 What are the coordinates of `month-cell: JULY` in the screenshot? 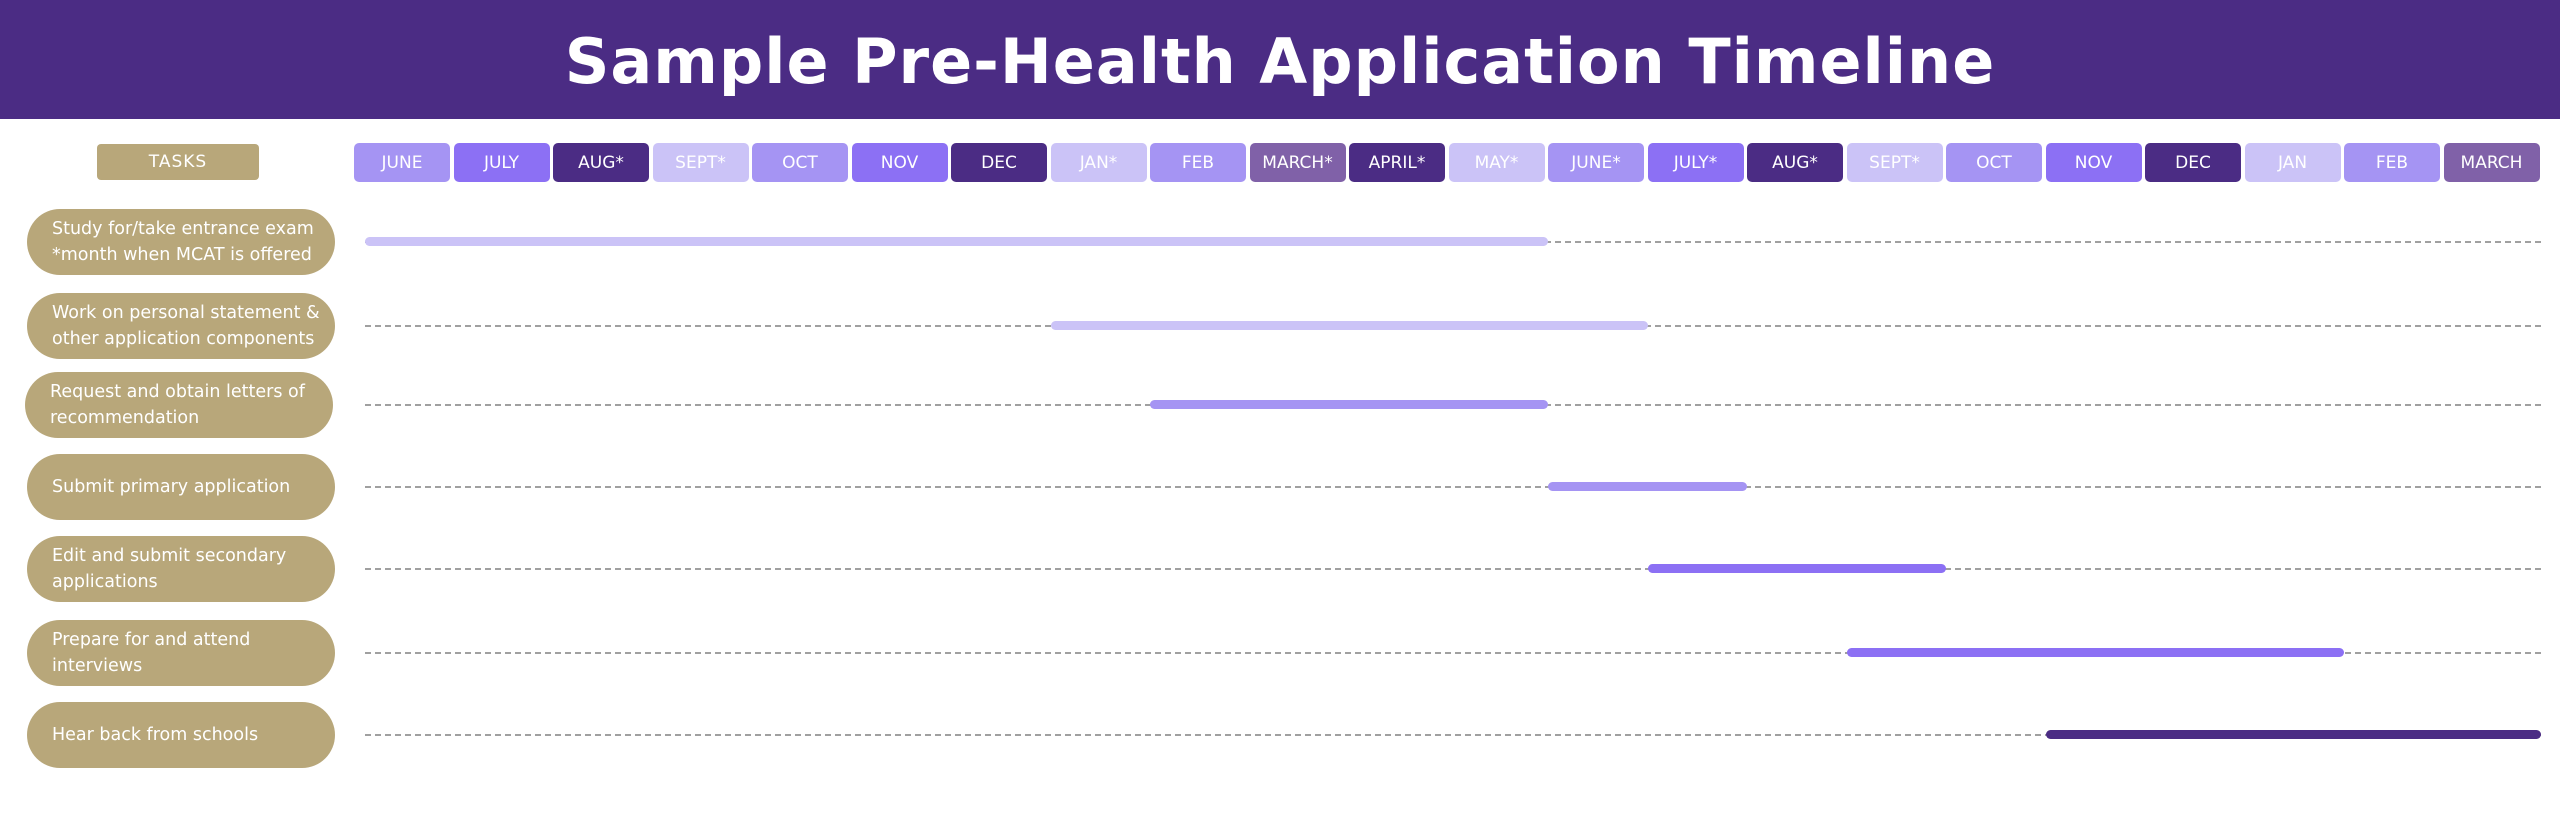 It's located at (501, 162).